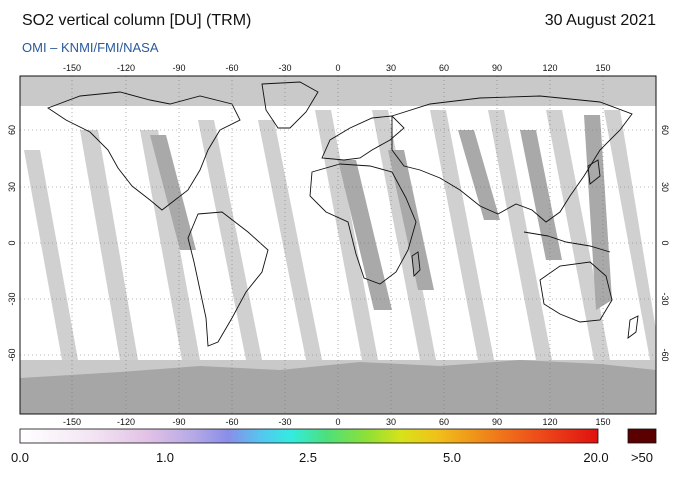 This screenshot has height=480, width=676. What do you see at coordinates (452, 457) in the screenshot?
I see `colorbar-label: 5.0` at bounding box center [452, 457].